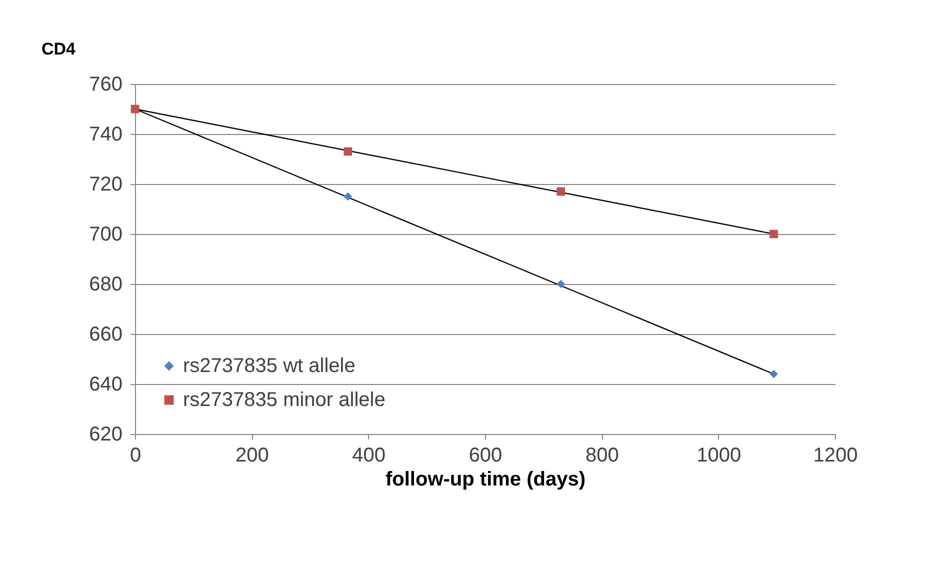  Describe the element at coordinates (486, 479) in the screenshot. I see `x-axis-title: follow-up time (days)` at that location.